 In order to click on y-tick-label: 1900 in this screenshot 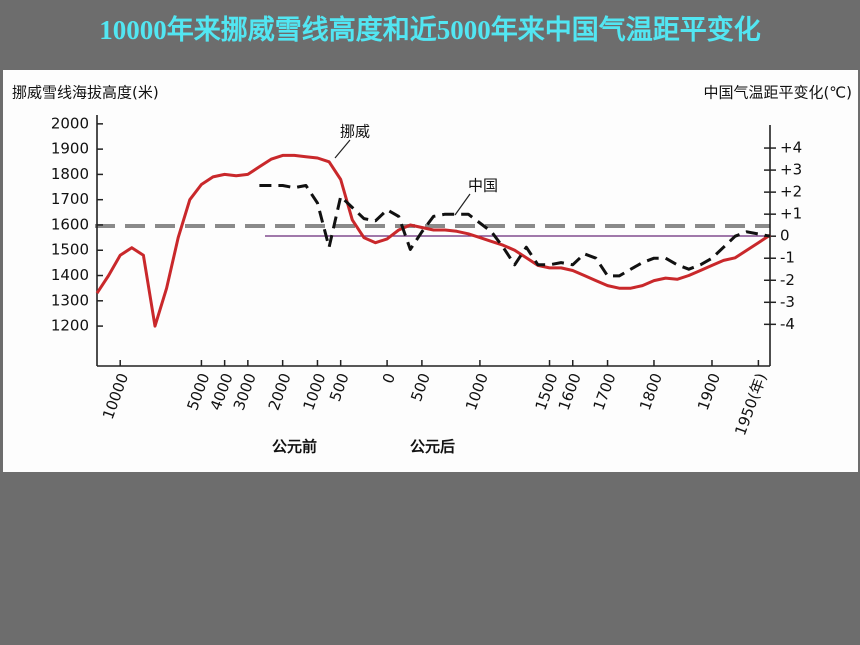, I will do `click(70, 149)`.